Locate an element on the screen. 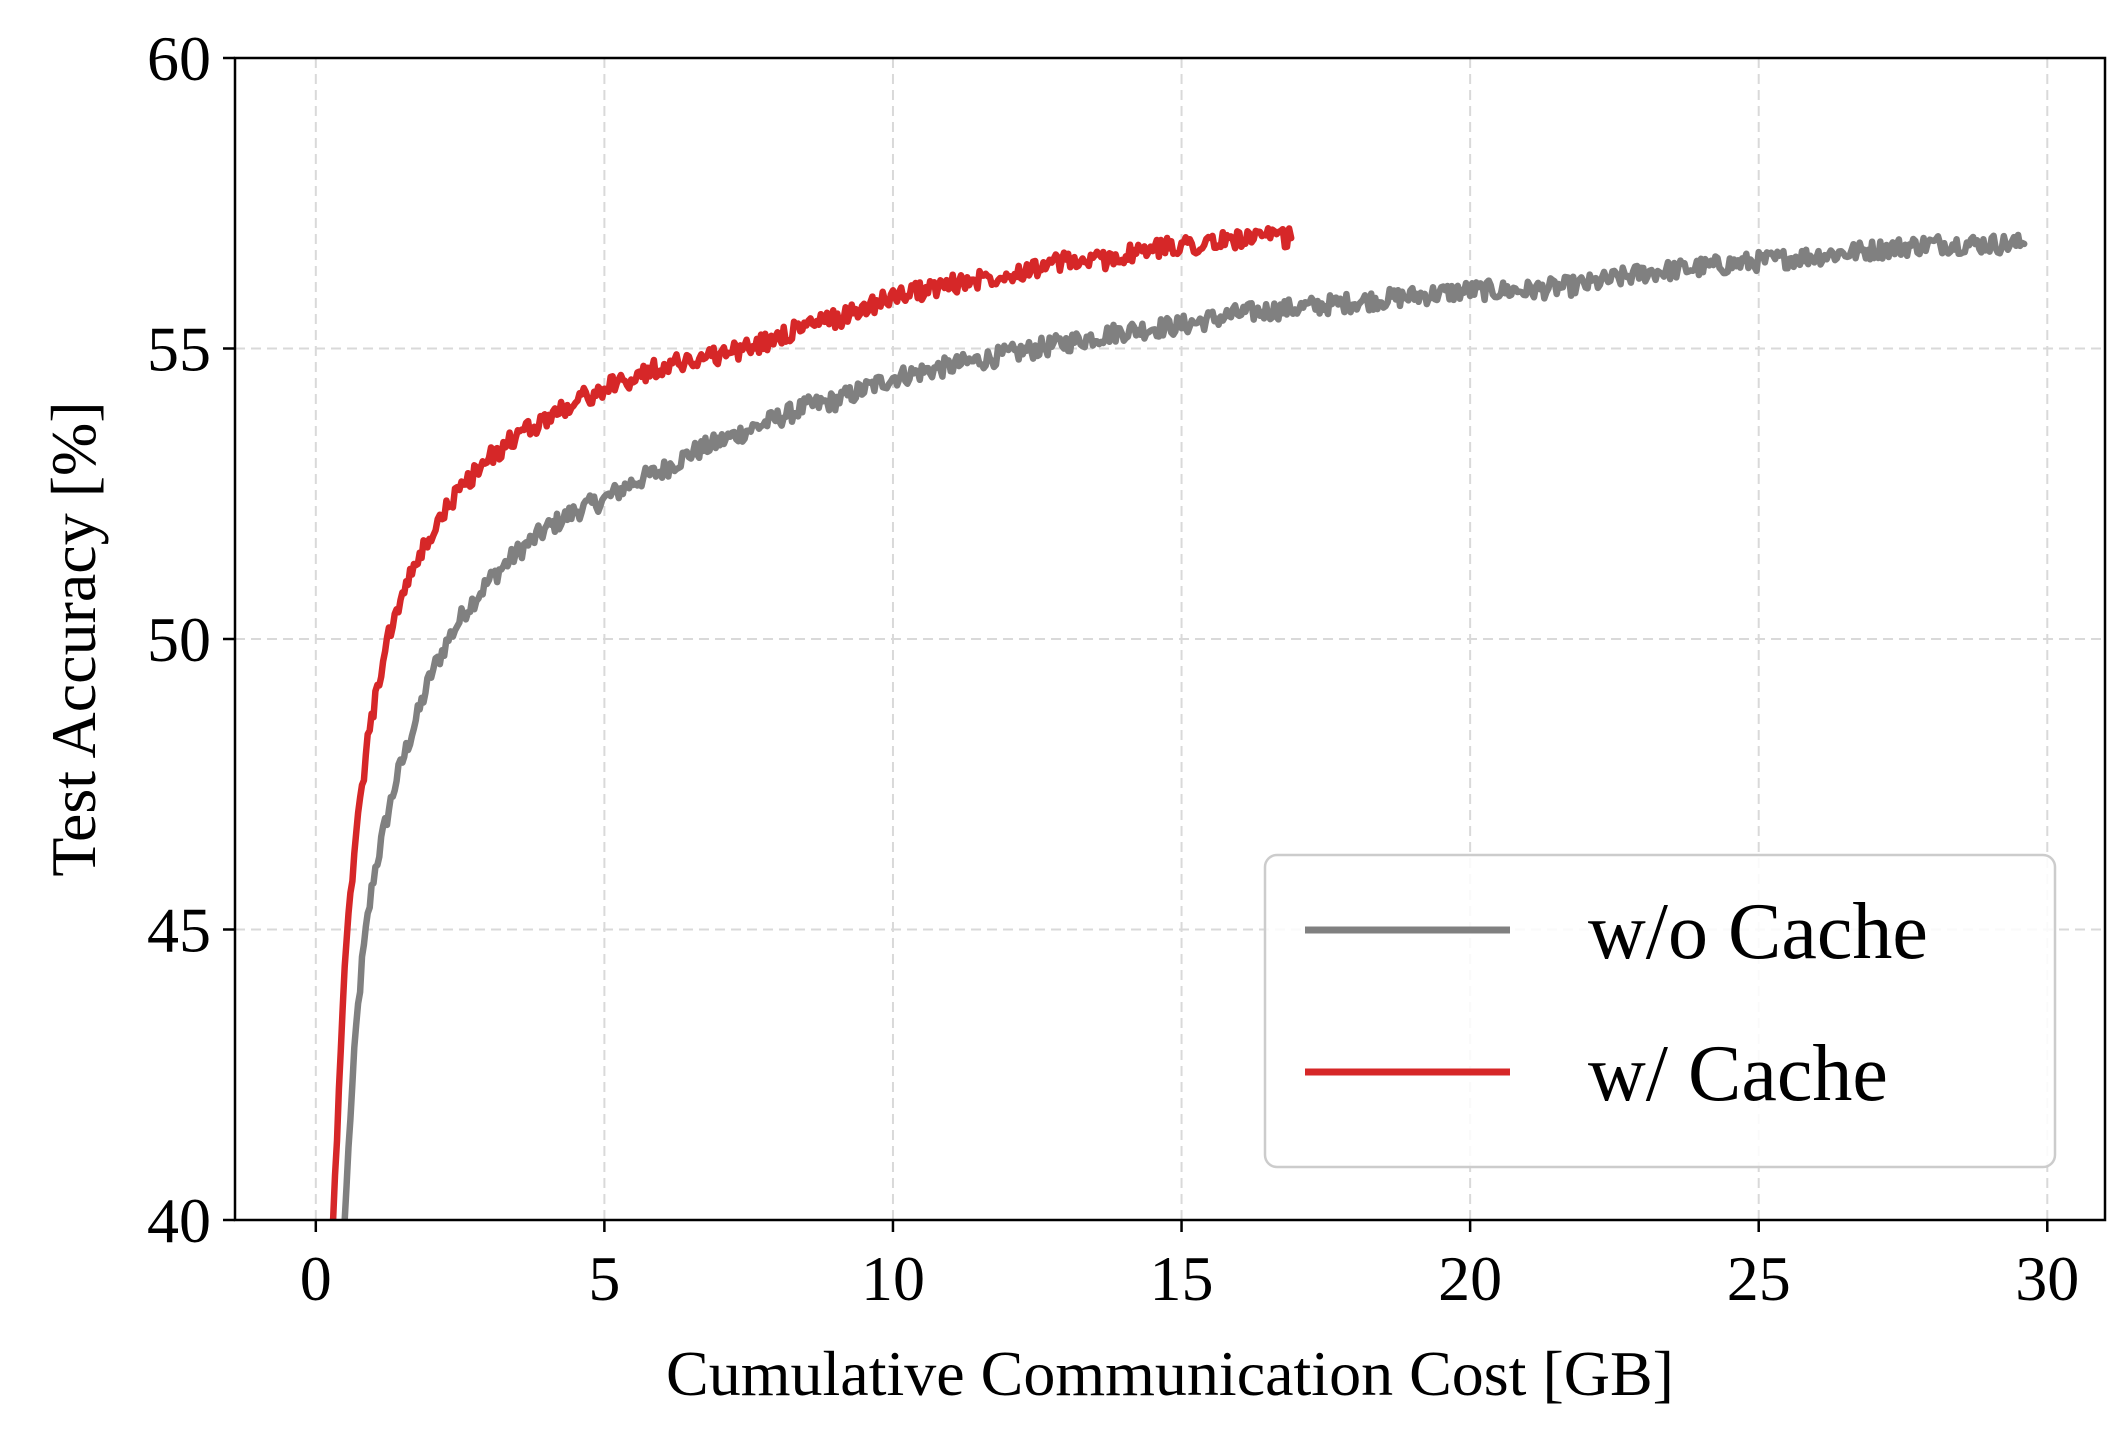 The image size is (2124, 1439). y-tick-label: 45 is located at coordinates (179, 930).